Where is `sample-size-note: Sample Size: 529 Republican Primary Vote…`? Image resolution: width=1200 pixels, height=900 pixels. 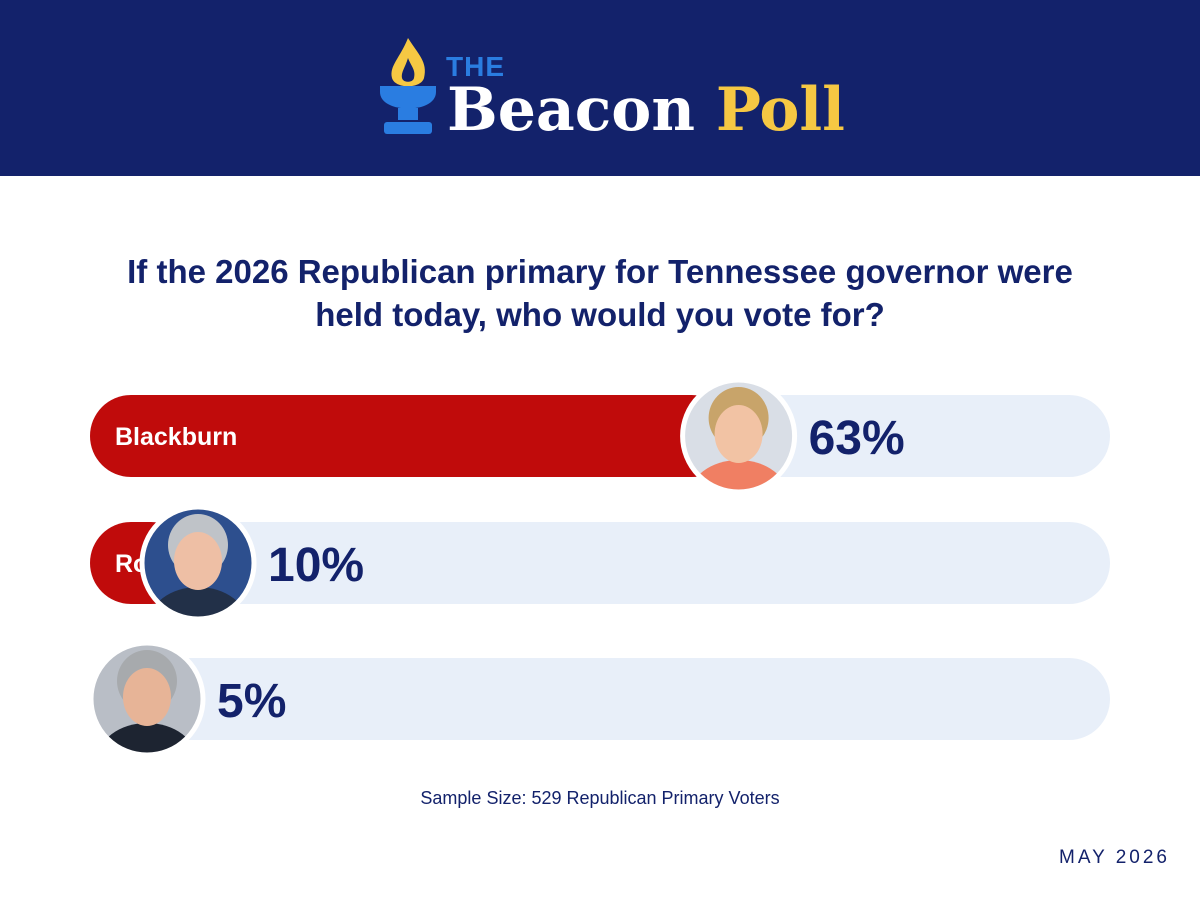
sample-size-note: Sample Size: 529 Republican Primary Vote… is located at coordinates (600, 798).